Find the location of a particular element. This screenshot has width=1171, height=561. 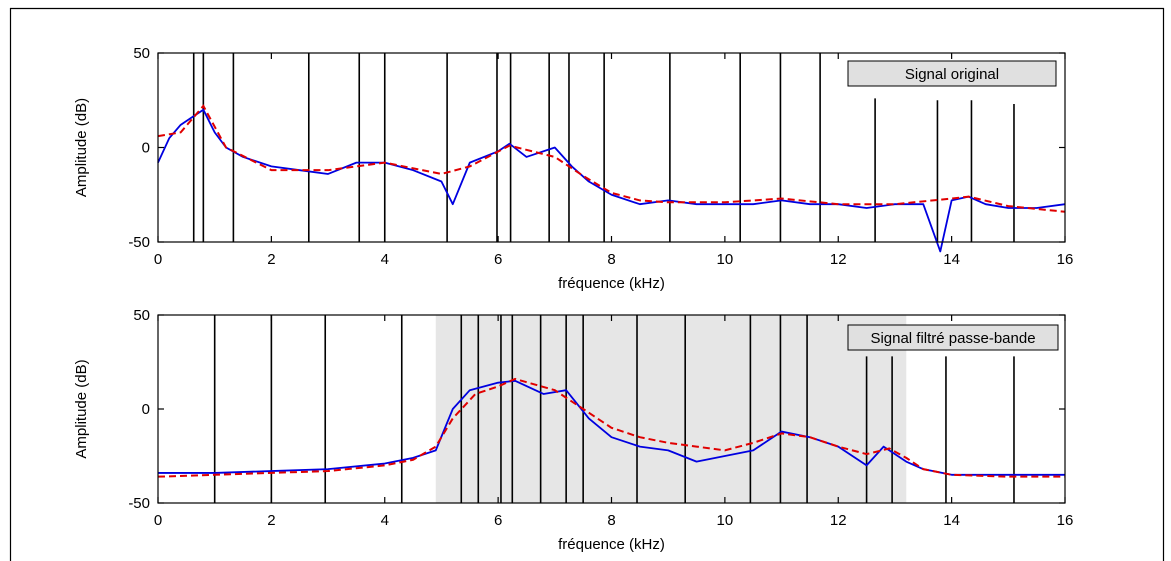

envelope-line is located at coordinates (611, 427).